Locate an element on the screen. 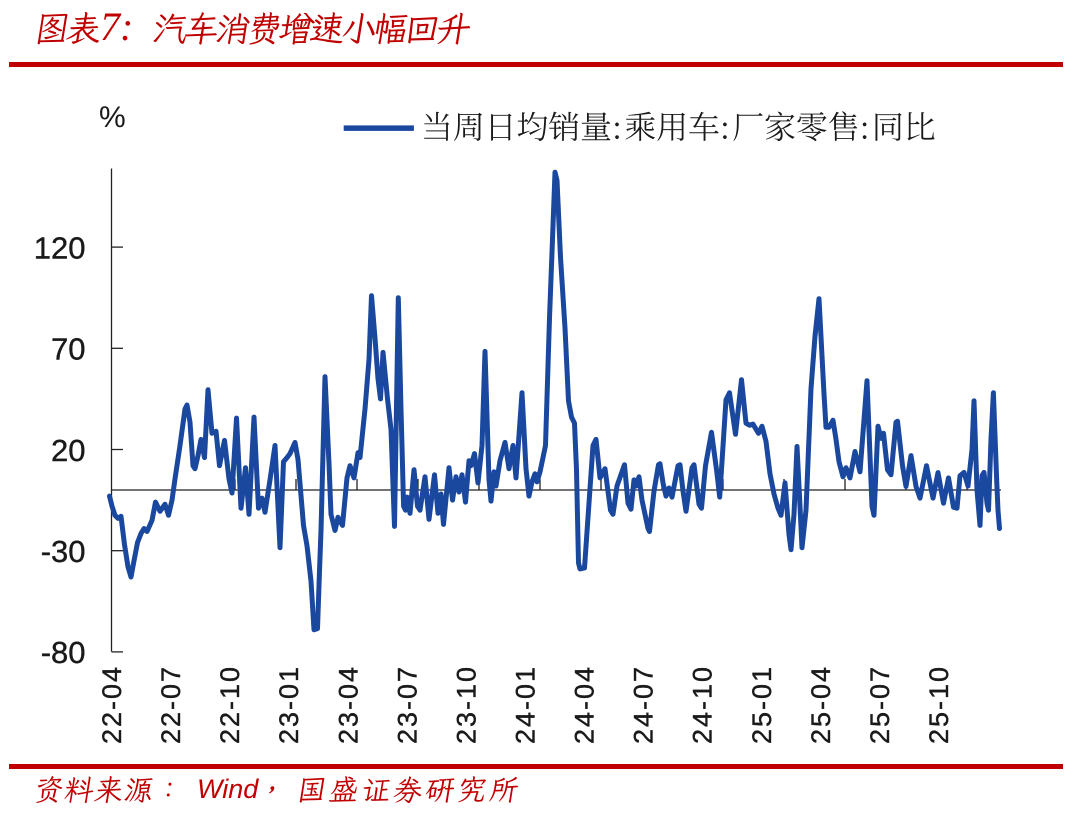  svg-text: 22-10 is located at coordinates (230, 704).